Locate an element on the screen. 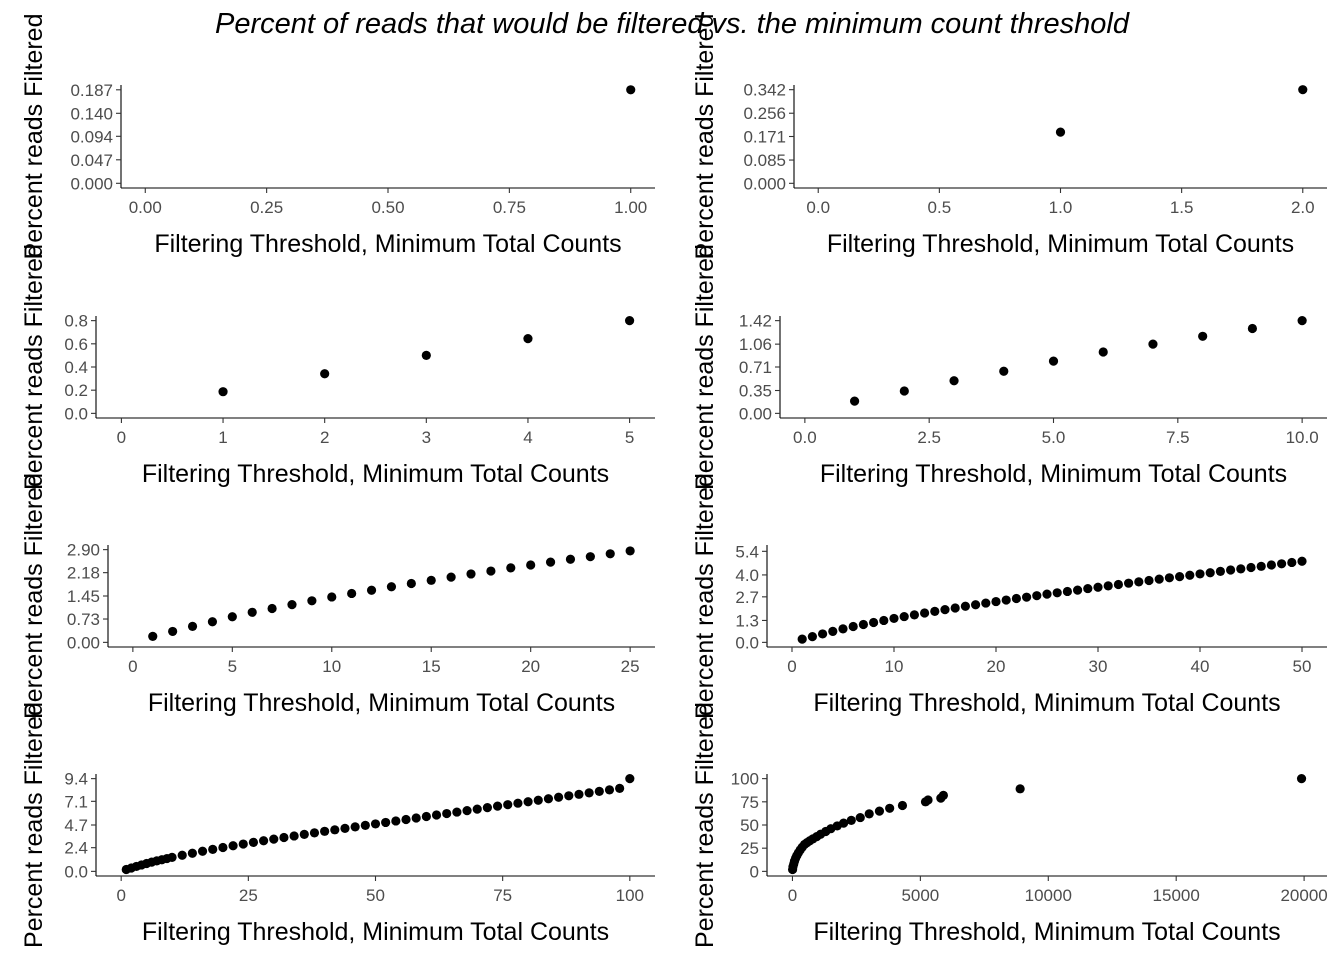  y-tick-label: 0.256 is located at coordinates (764, 113).